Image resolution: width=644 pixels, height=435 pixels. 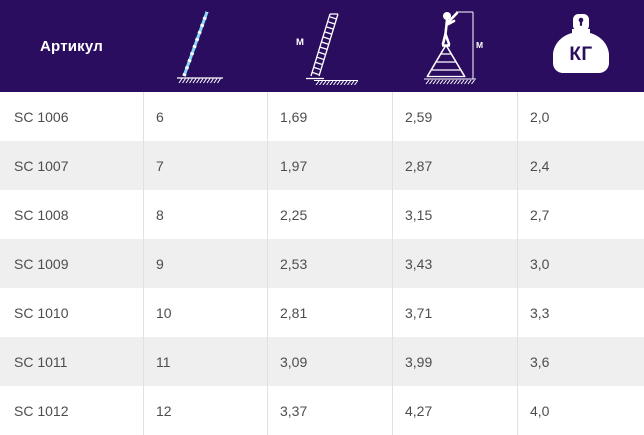 I want to click on leaning-ladder-icon, so click(x=205, y=46).